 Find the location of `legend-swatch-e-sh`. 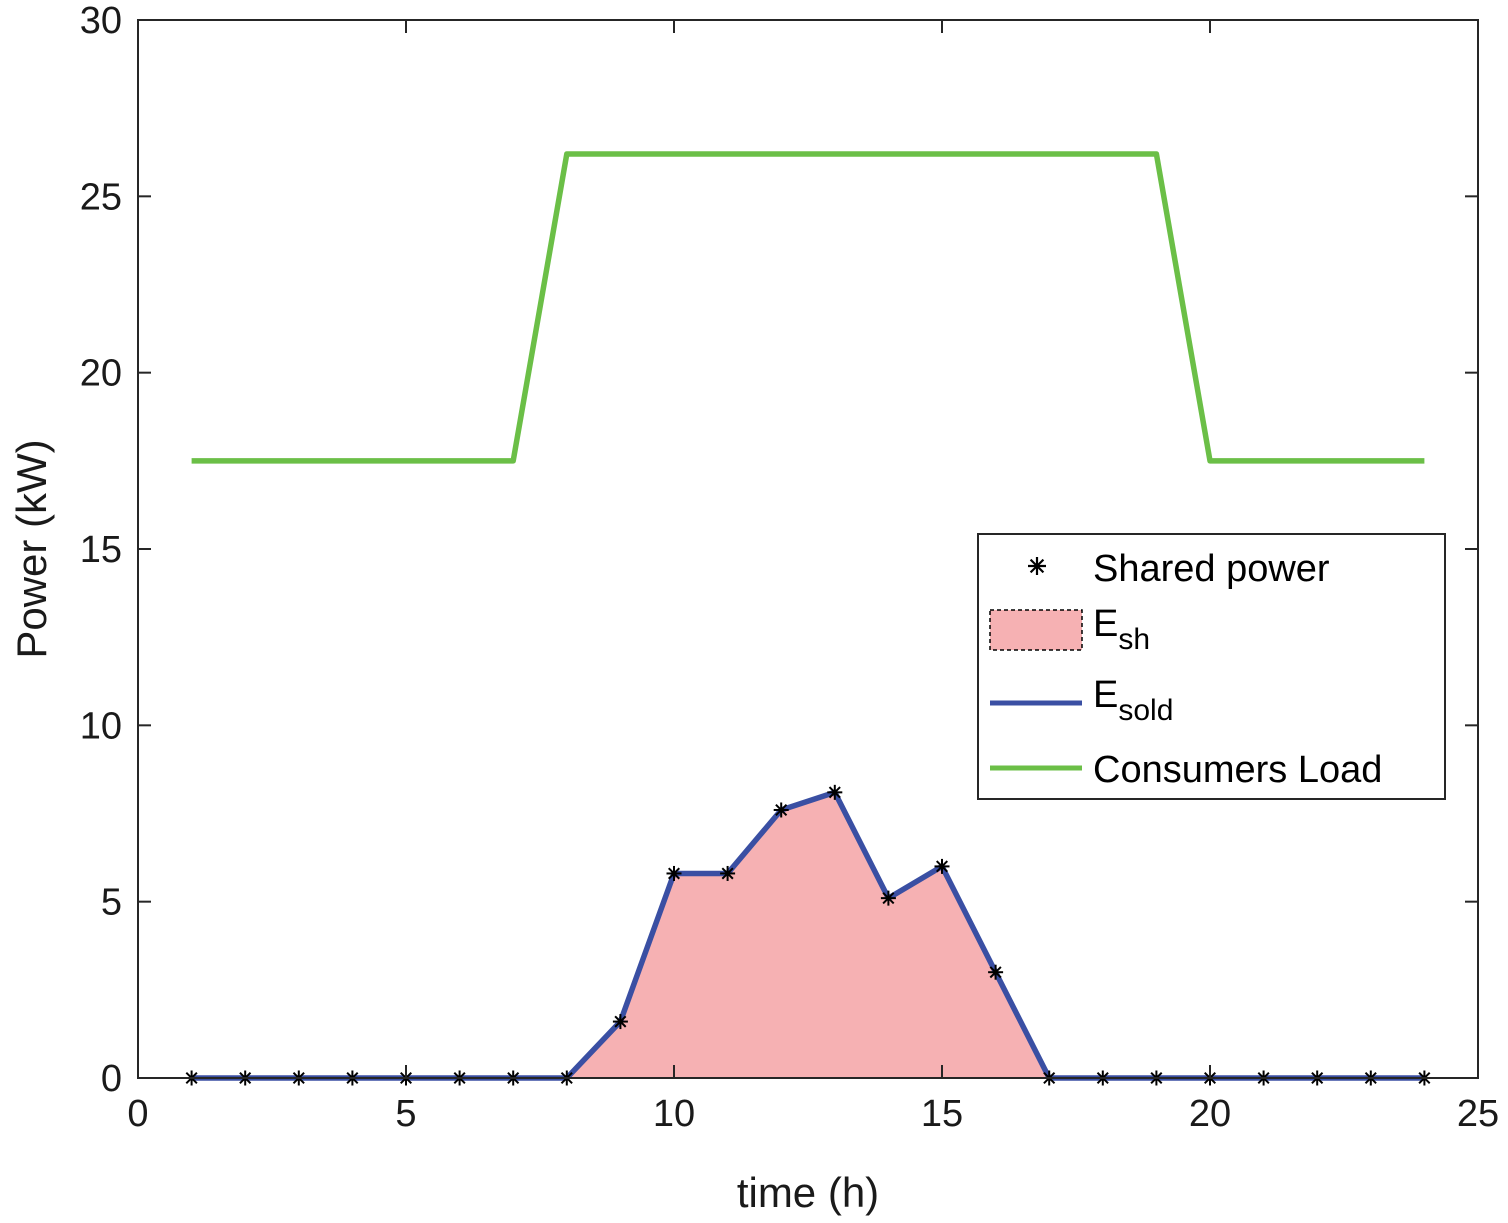

legend-swatch-e-sh is located at coordinates (1036, 630).